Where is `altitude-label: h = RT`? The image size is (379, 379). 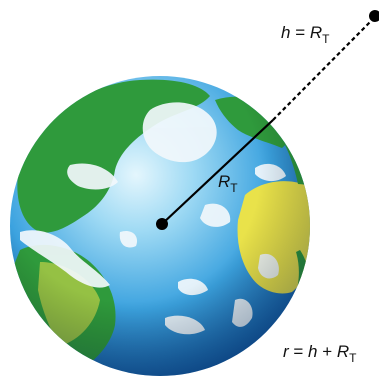
altitude-label: h = RT is located at coordinates (305, 34).